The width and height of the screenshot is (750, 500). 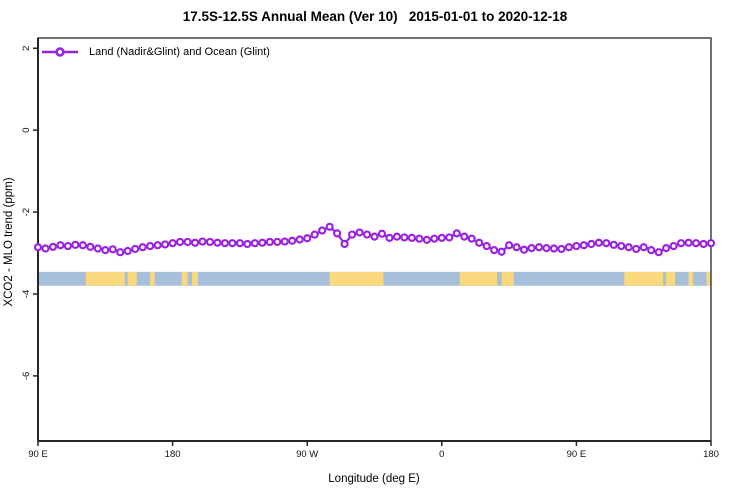 I want to click on legend-line-marker-icon, so click(x=60, y=52).